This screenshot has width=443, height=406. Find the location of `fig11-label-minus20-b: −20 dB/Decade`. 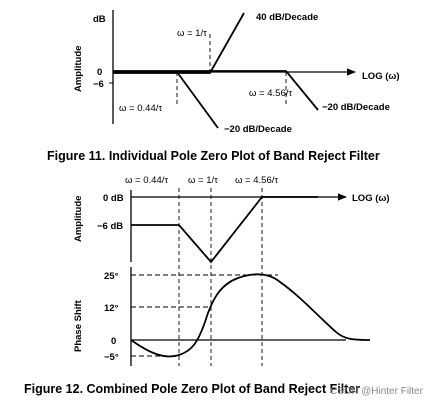

fig11-label-minus20-b: −20 dB/Decade is located at coordinates (356, 107).